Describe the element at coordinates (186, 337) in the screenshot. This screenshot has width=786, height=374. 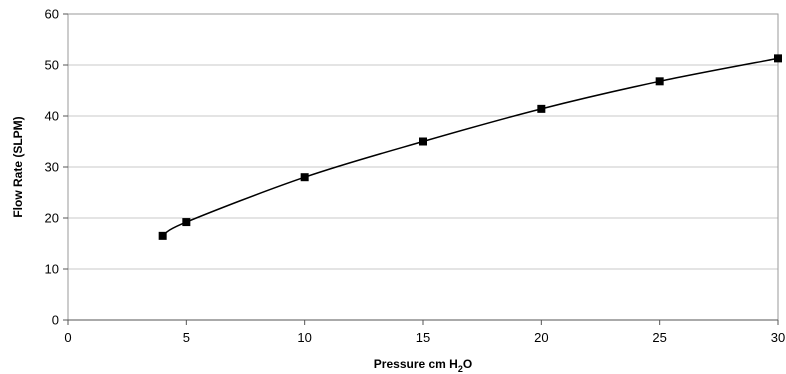
I see `x-tick-label-5: 5` at that location.